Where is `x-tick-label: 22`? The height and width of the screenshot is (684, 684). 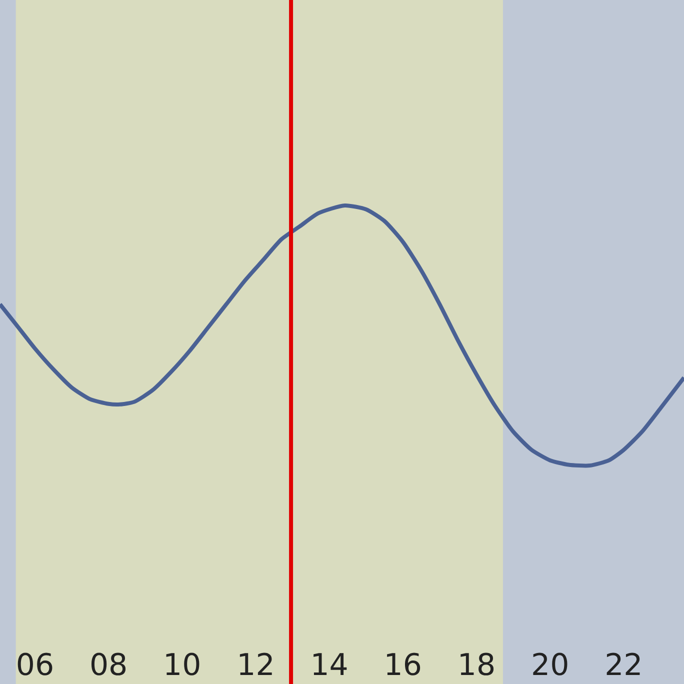 x-tick-label: 22 is located at coordinates (623, 665).